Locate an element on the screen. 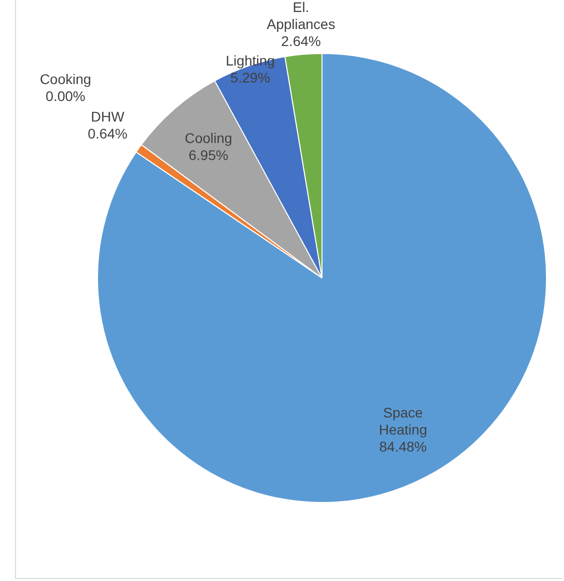 The height and width of the screenshot is (581, 564). text: 0.00% is located at coordinates (66, 96).